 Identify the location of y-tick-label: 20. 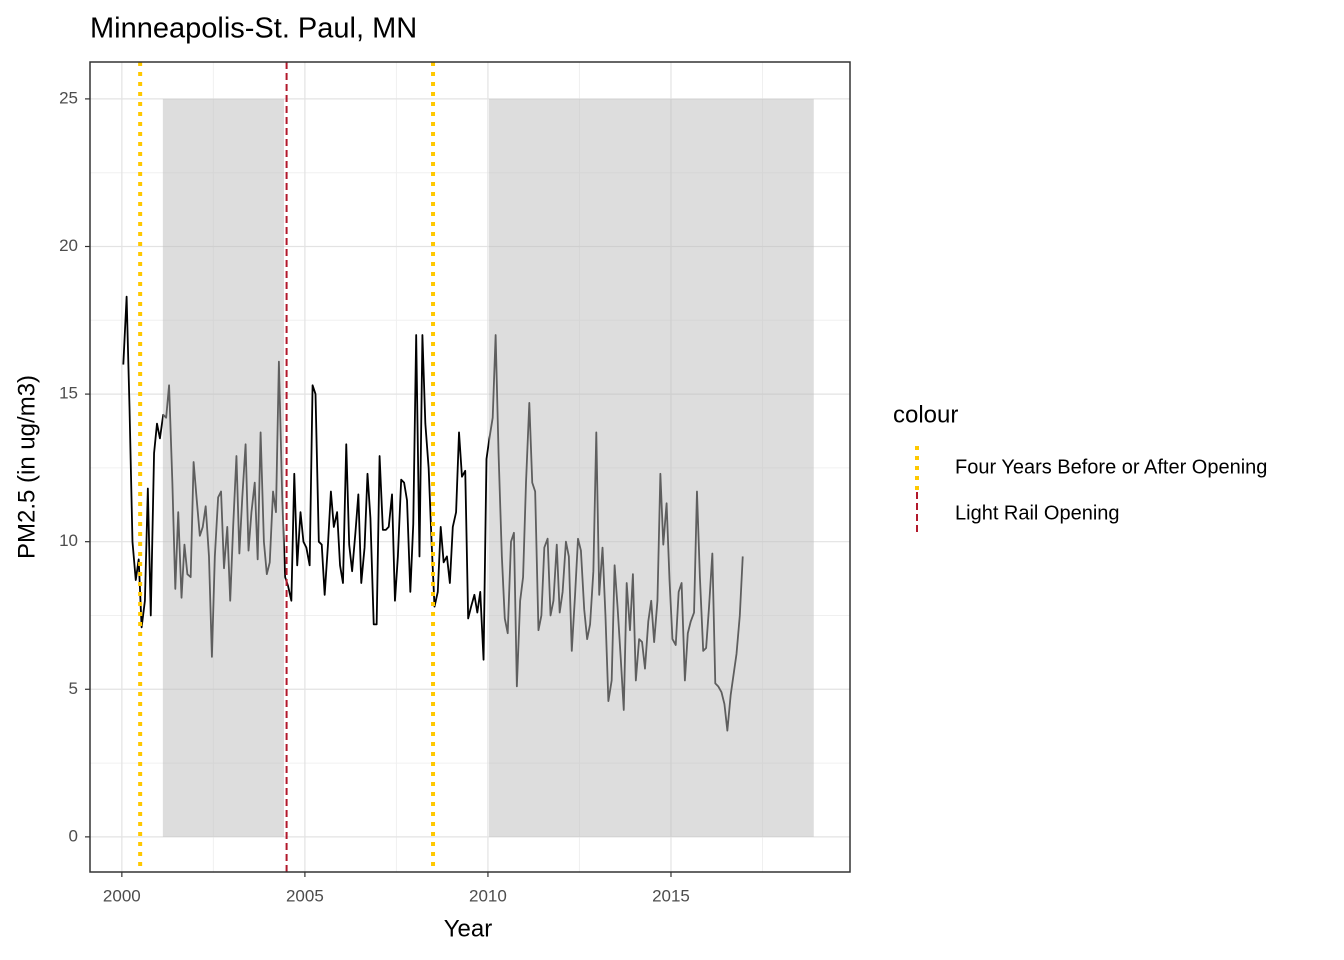
(68, 245).